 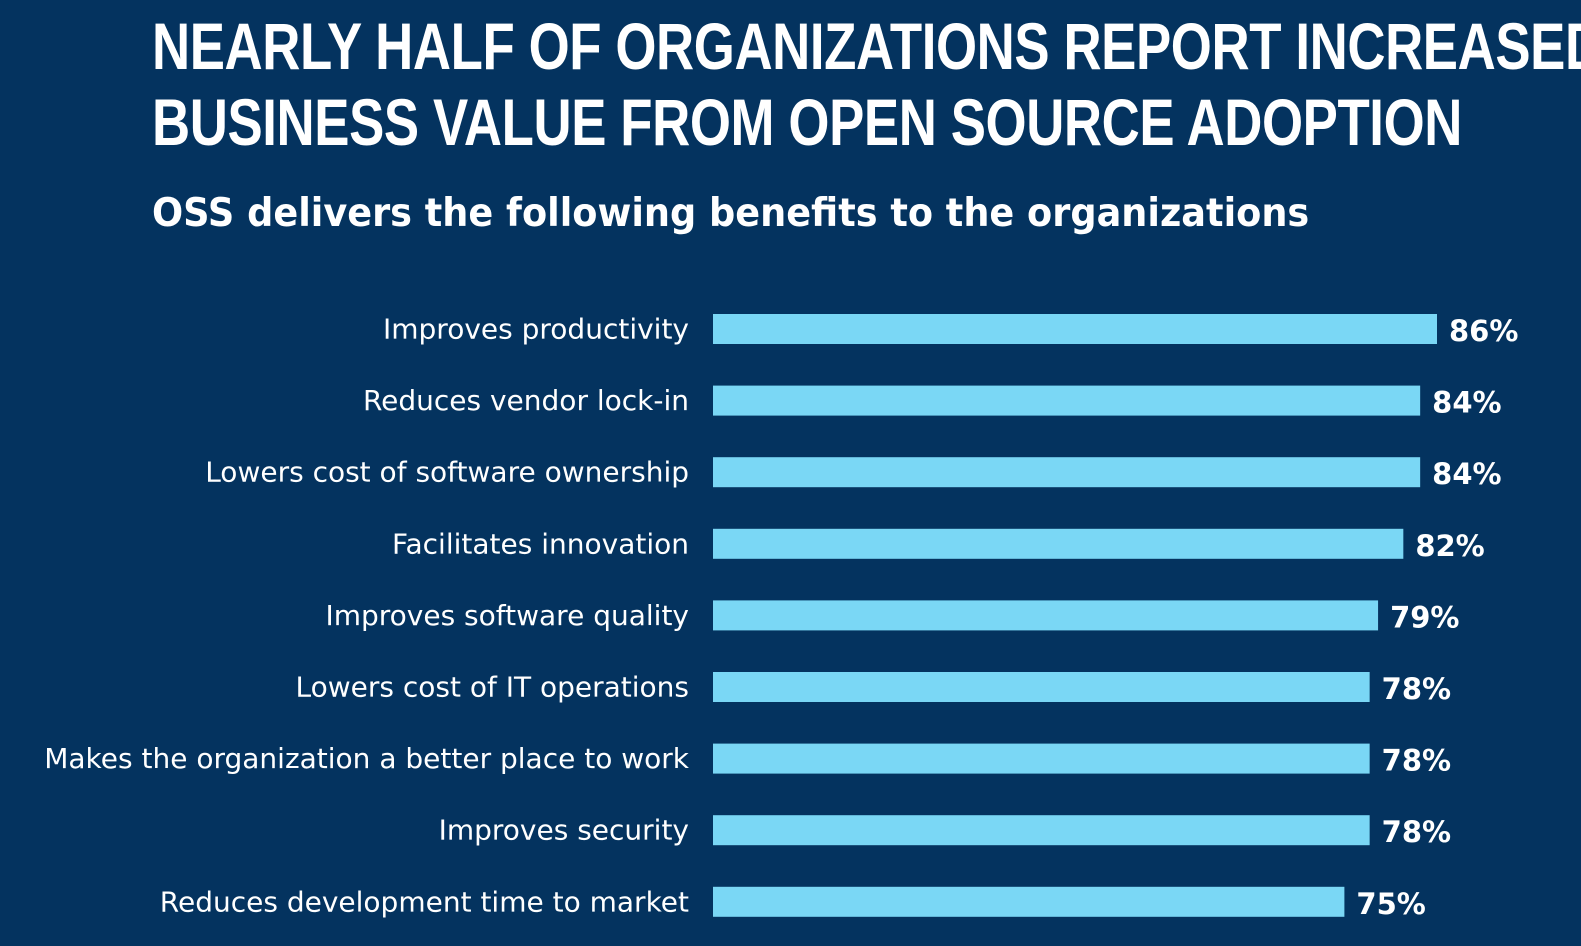 What do you see at coordinates (1449, 546) in the screenshot?
I see `value-label: 82%` at bounding box center [1449, 546].